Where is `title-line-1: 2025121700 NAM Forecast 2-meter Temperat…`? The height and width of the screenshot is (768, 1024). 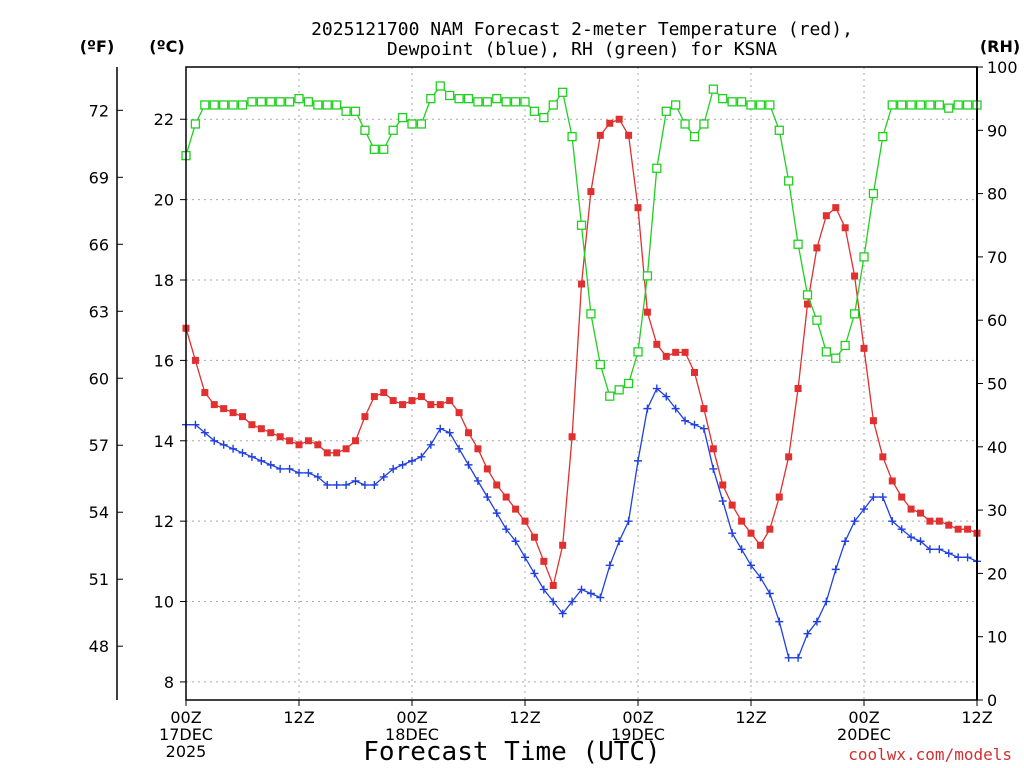 title-line-1: 2025121700 NAM Forecast 2-meter Temperat… is located at coordinates (582, 29).